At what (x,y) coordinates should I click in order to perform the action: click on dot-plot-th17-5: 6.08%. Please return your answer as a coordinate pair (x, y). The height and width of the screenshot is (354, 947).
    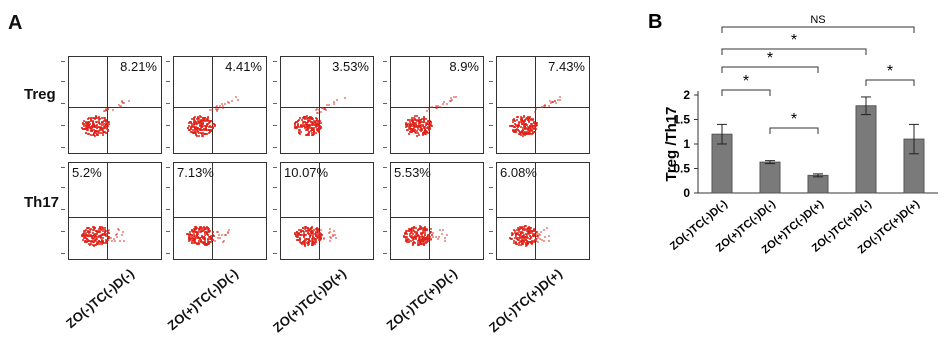
    Looking at the image, I should click on (539, 211).